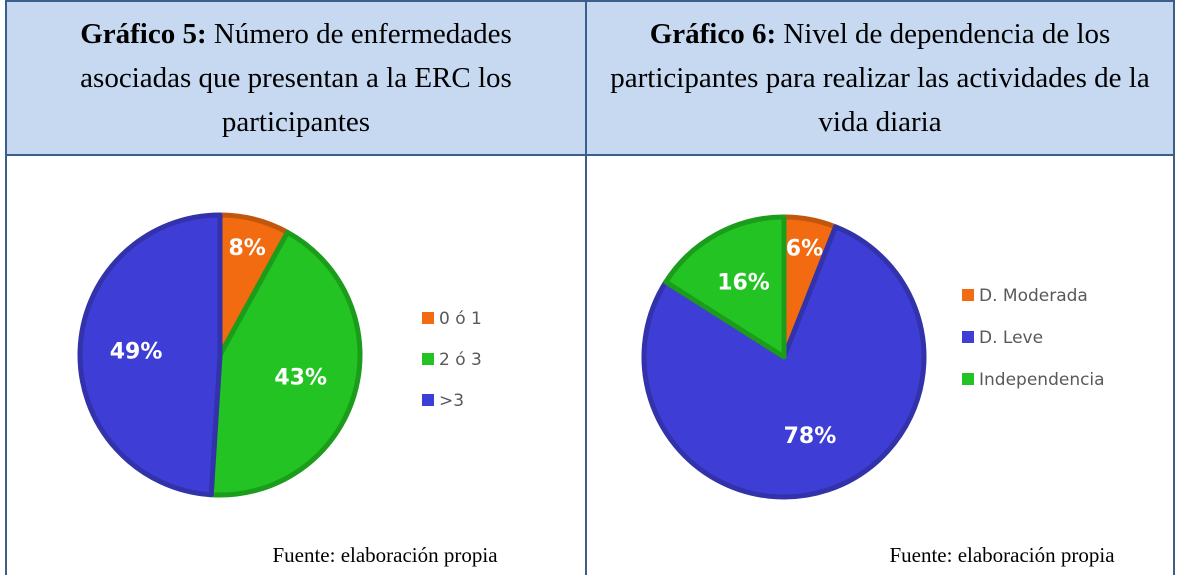 Image resolution: width=1180 pixels, height=580 pixels. What do you see at coordinates (246, 248) in the screenshot?
I see `data-label: 8%` at bounding box center [246, 248].